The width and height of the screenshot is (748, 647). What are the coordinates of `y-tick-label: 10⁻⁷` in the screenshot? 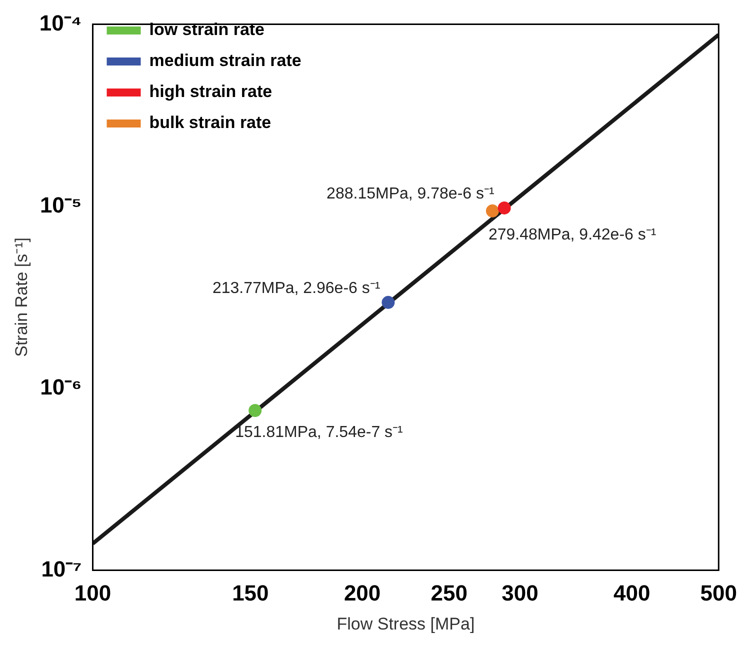 It's located at (61, 569).